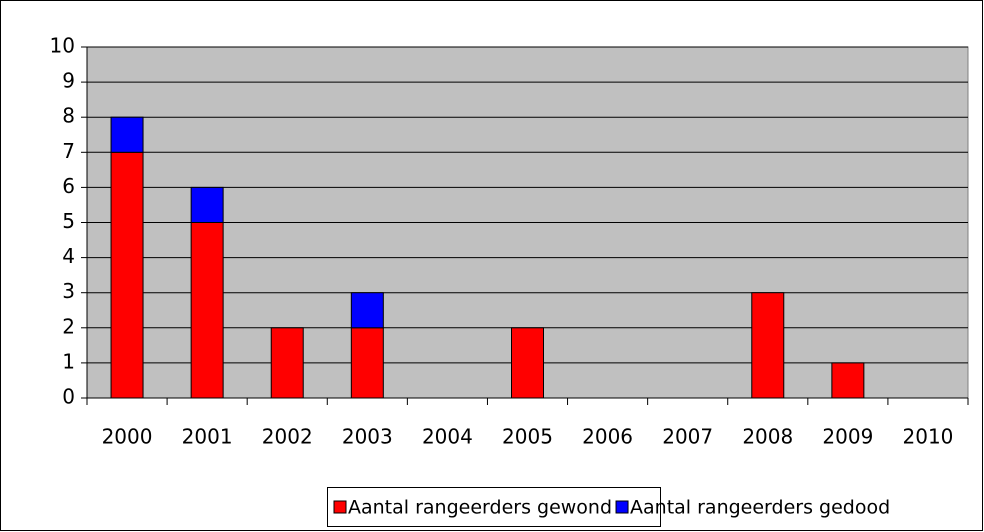  What do you see at coordinates (287, 437) in the screenshot?
I see `x-tick-label: 2002` at bounding box center [287, 437].